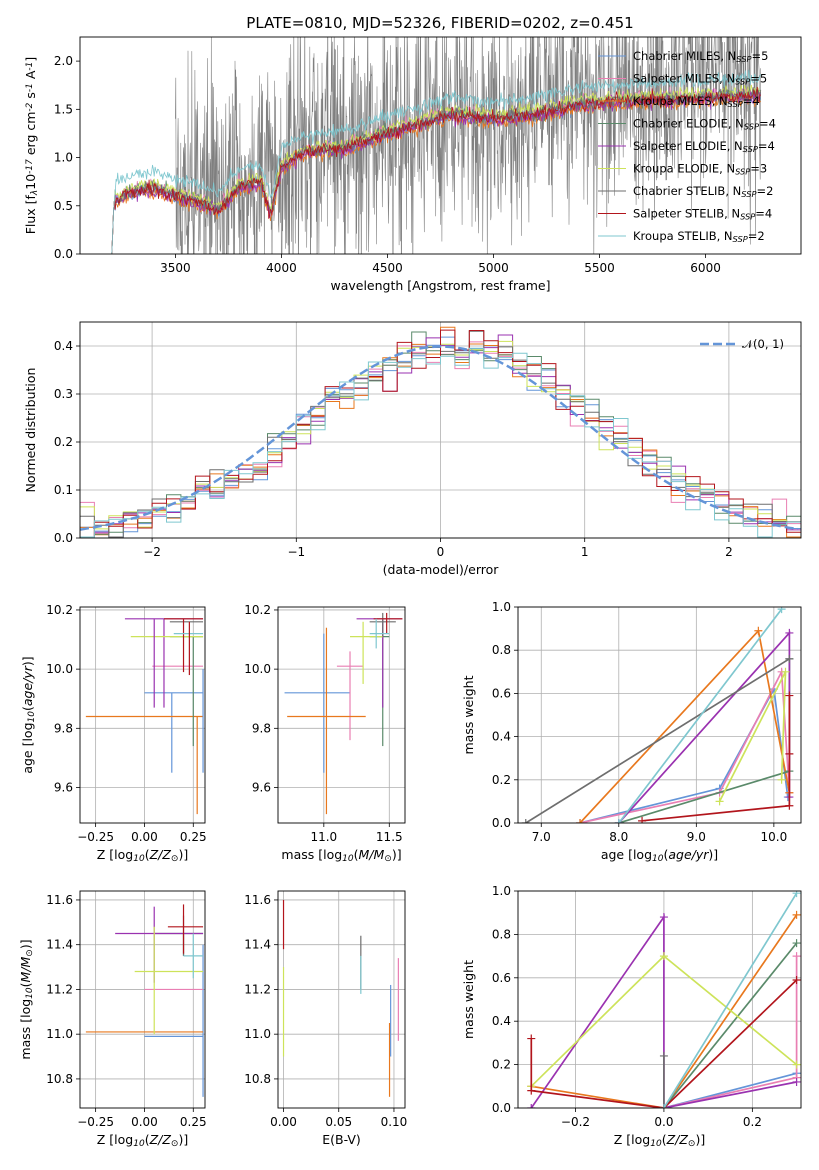 The image size is (819, 1170). Describe the element at coordinates (493, 268) in the screenshot. I see `x-tick-label: 5000` at that location.